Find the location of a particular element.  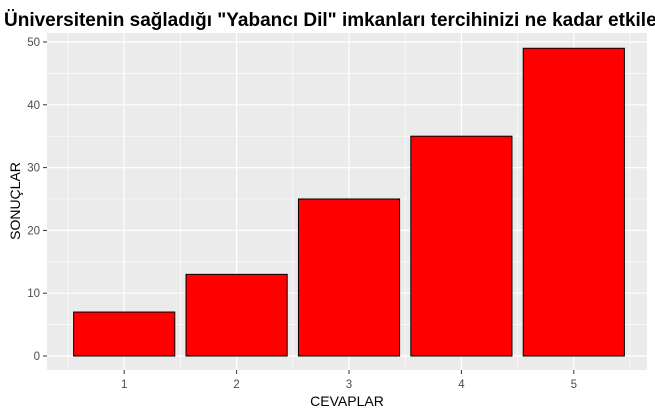

y-tick-label: 30 is located at coordinates (33, 169).